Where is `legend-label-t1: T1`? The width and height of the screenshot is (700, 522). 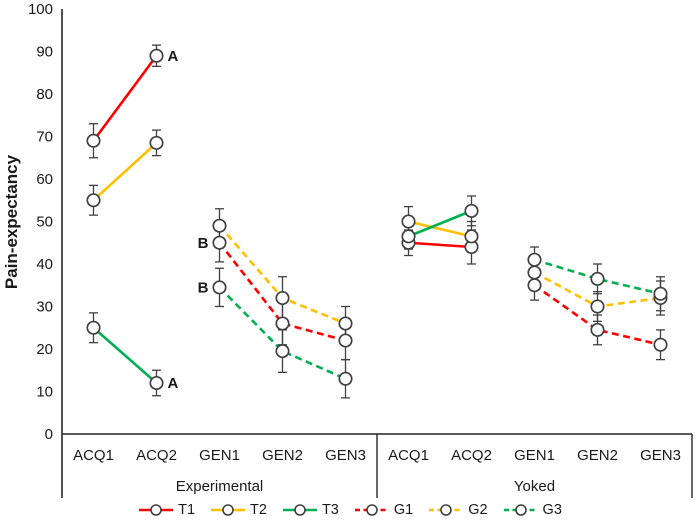 legend-label-t1: T1 is located at coordinates (187, 509).